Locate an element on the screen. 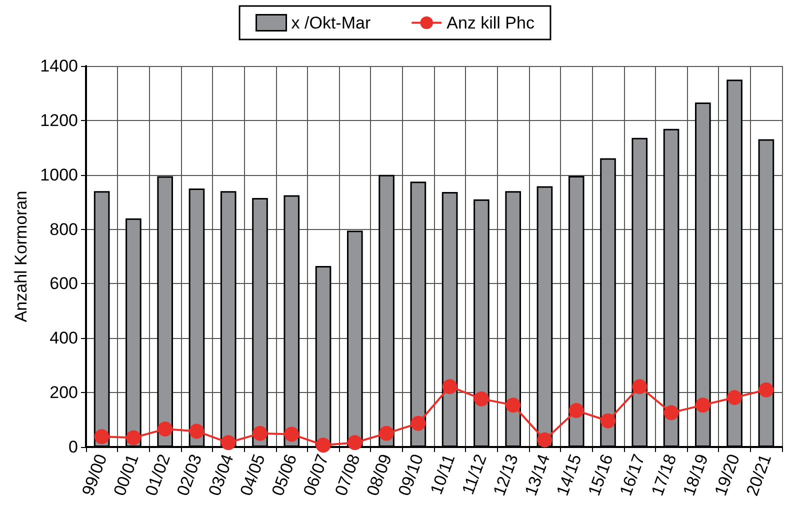 The width and height of the screenshot is (790, 512). x-tick-label: 09/10 is located at coordinates (411, 475).